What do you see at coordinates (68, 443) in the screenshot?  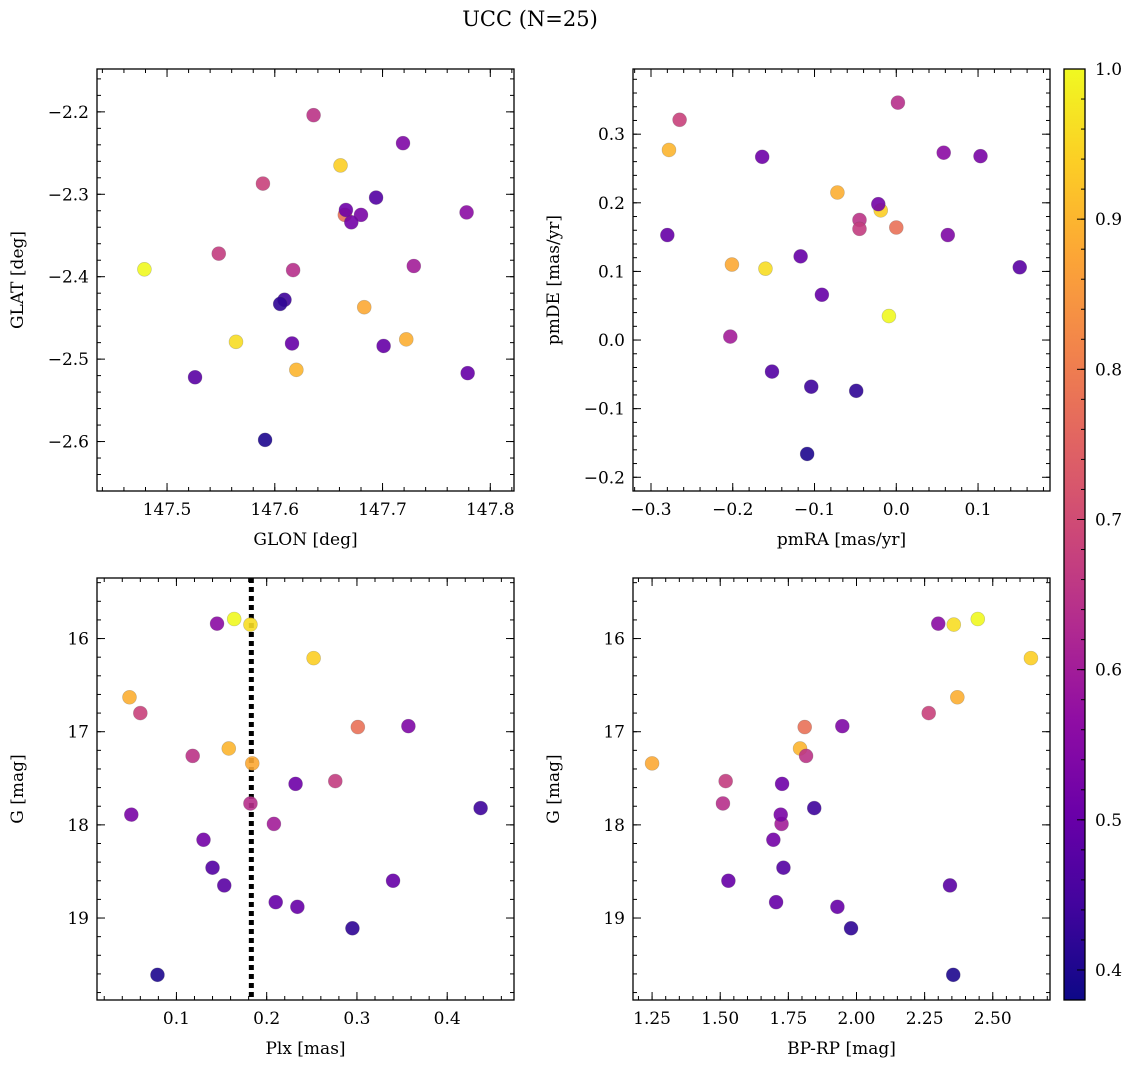 I see `y-tick-label: −2.6` at bounding box center [68, 443].